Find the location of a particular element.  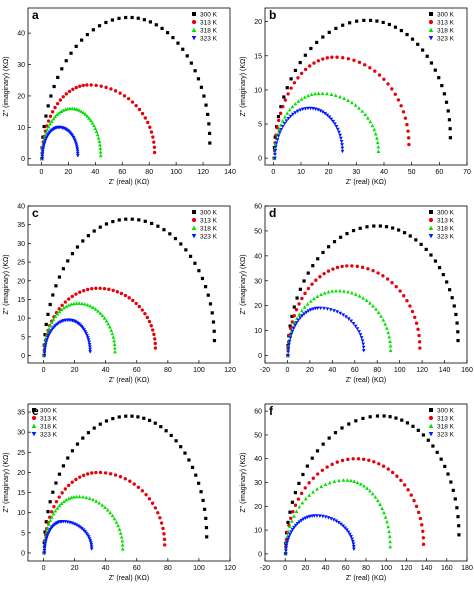

x-tick-label: 40 is located at coordinates (106, 370).